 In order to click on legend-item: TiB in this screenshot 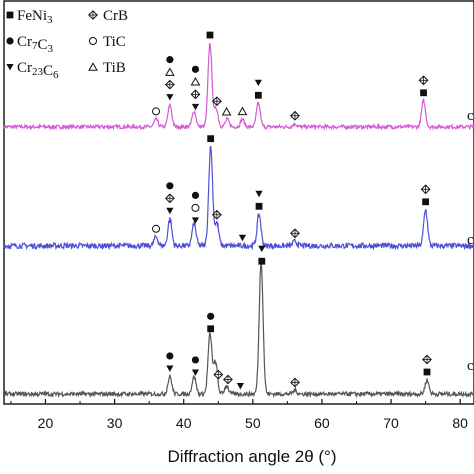, I will do `click(107, 68)`.